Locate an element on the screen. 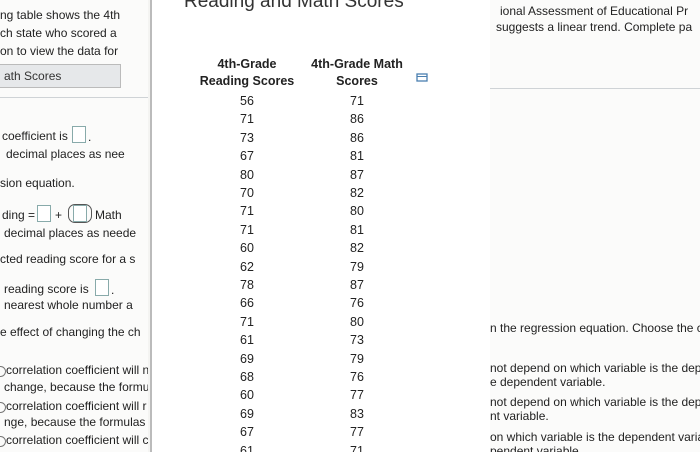 Image resolution: width=700 pixels, height=452 pixels. copy-icon is located at coordinates (422, 78).